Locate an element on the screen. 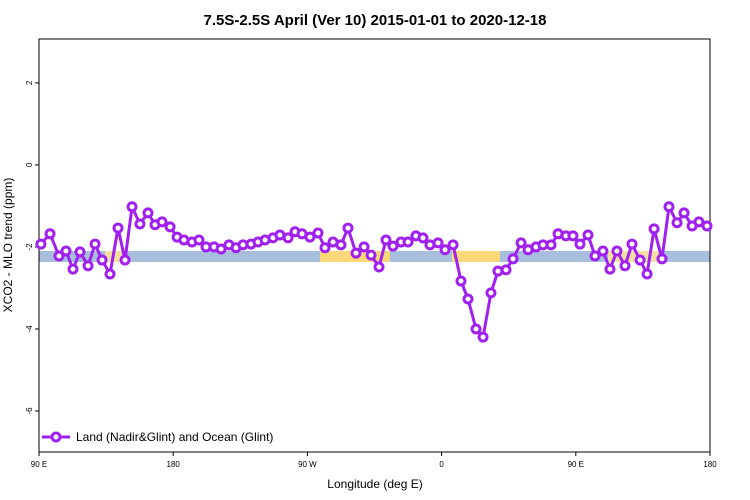 This screenshot has height=500, width=750. legend-label: Land (Nadir&Glint) and Ocean (Glint) is located at coordinates (174, 437).